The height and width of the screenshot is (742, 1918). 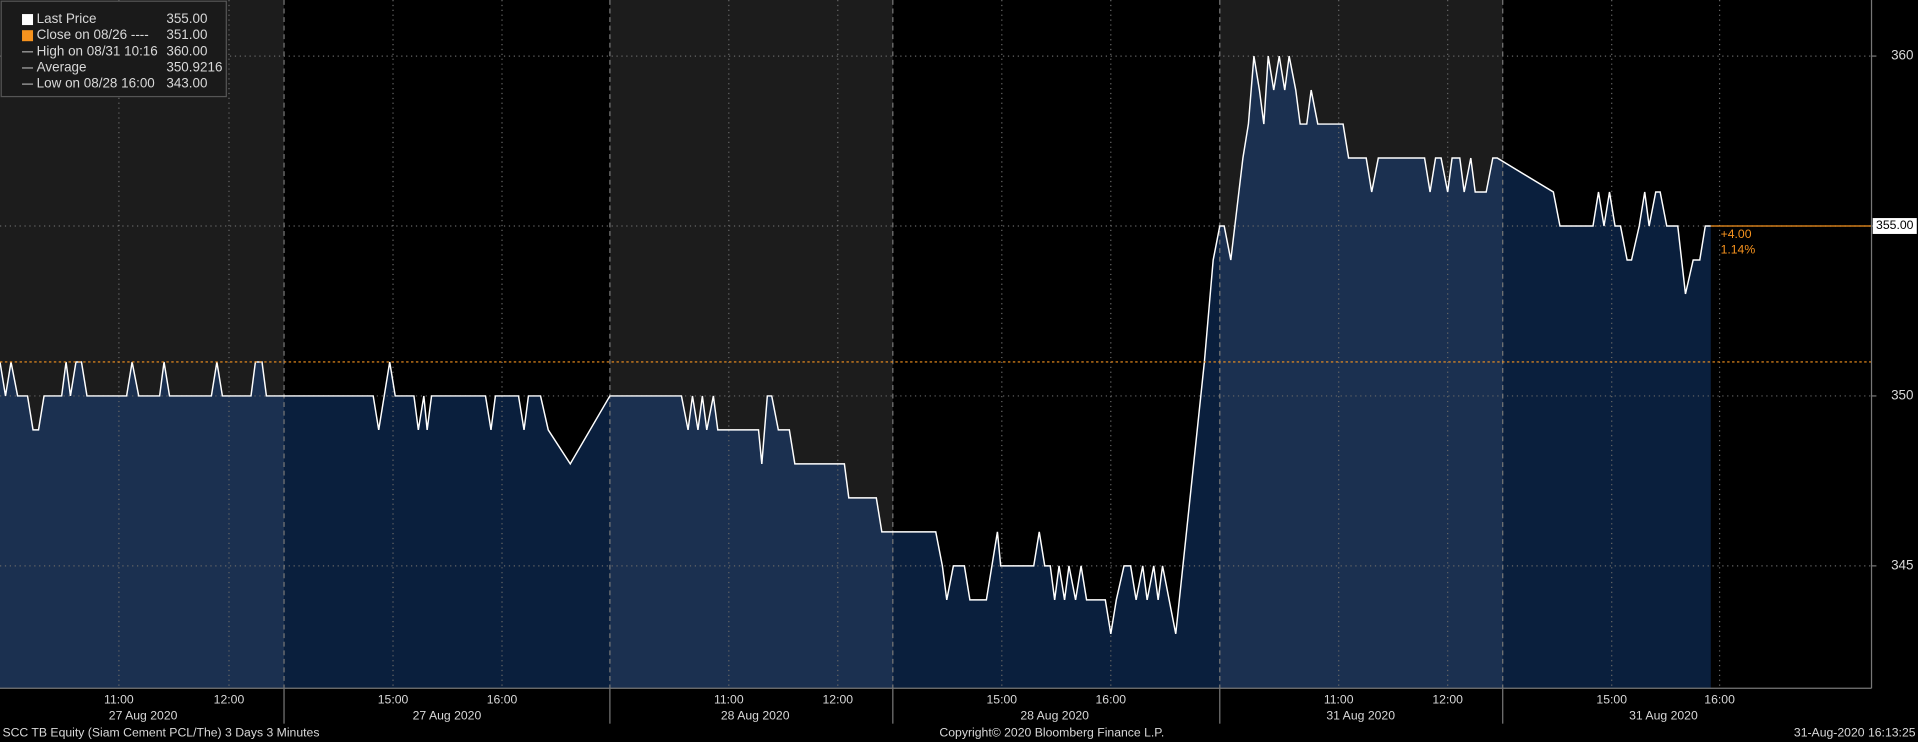 I want to click on legend-value: 355.00, so click(x=186, y=18).